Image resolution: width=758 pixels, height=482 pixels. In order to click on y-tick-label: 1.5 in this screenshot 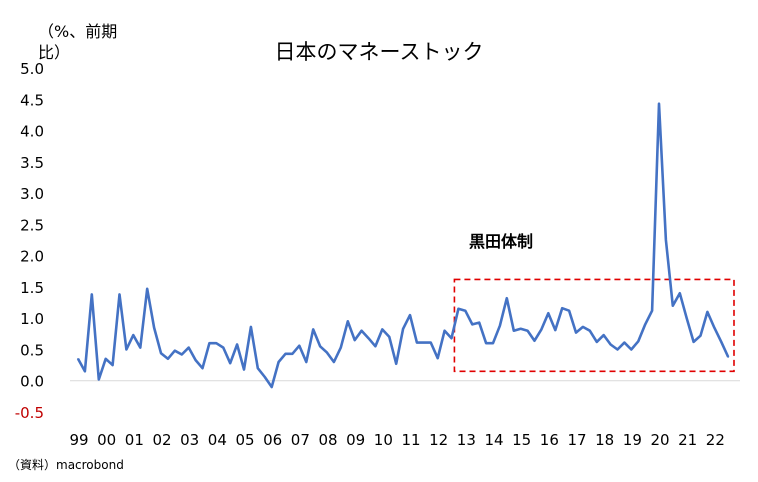, I will do `click(32, 288)`.